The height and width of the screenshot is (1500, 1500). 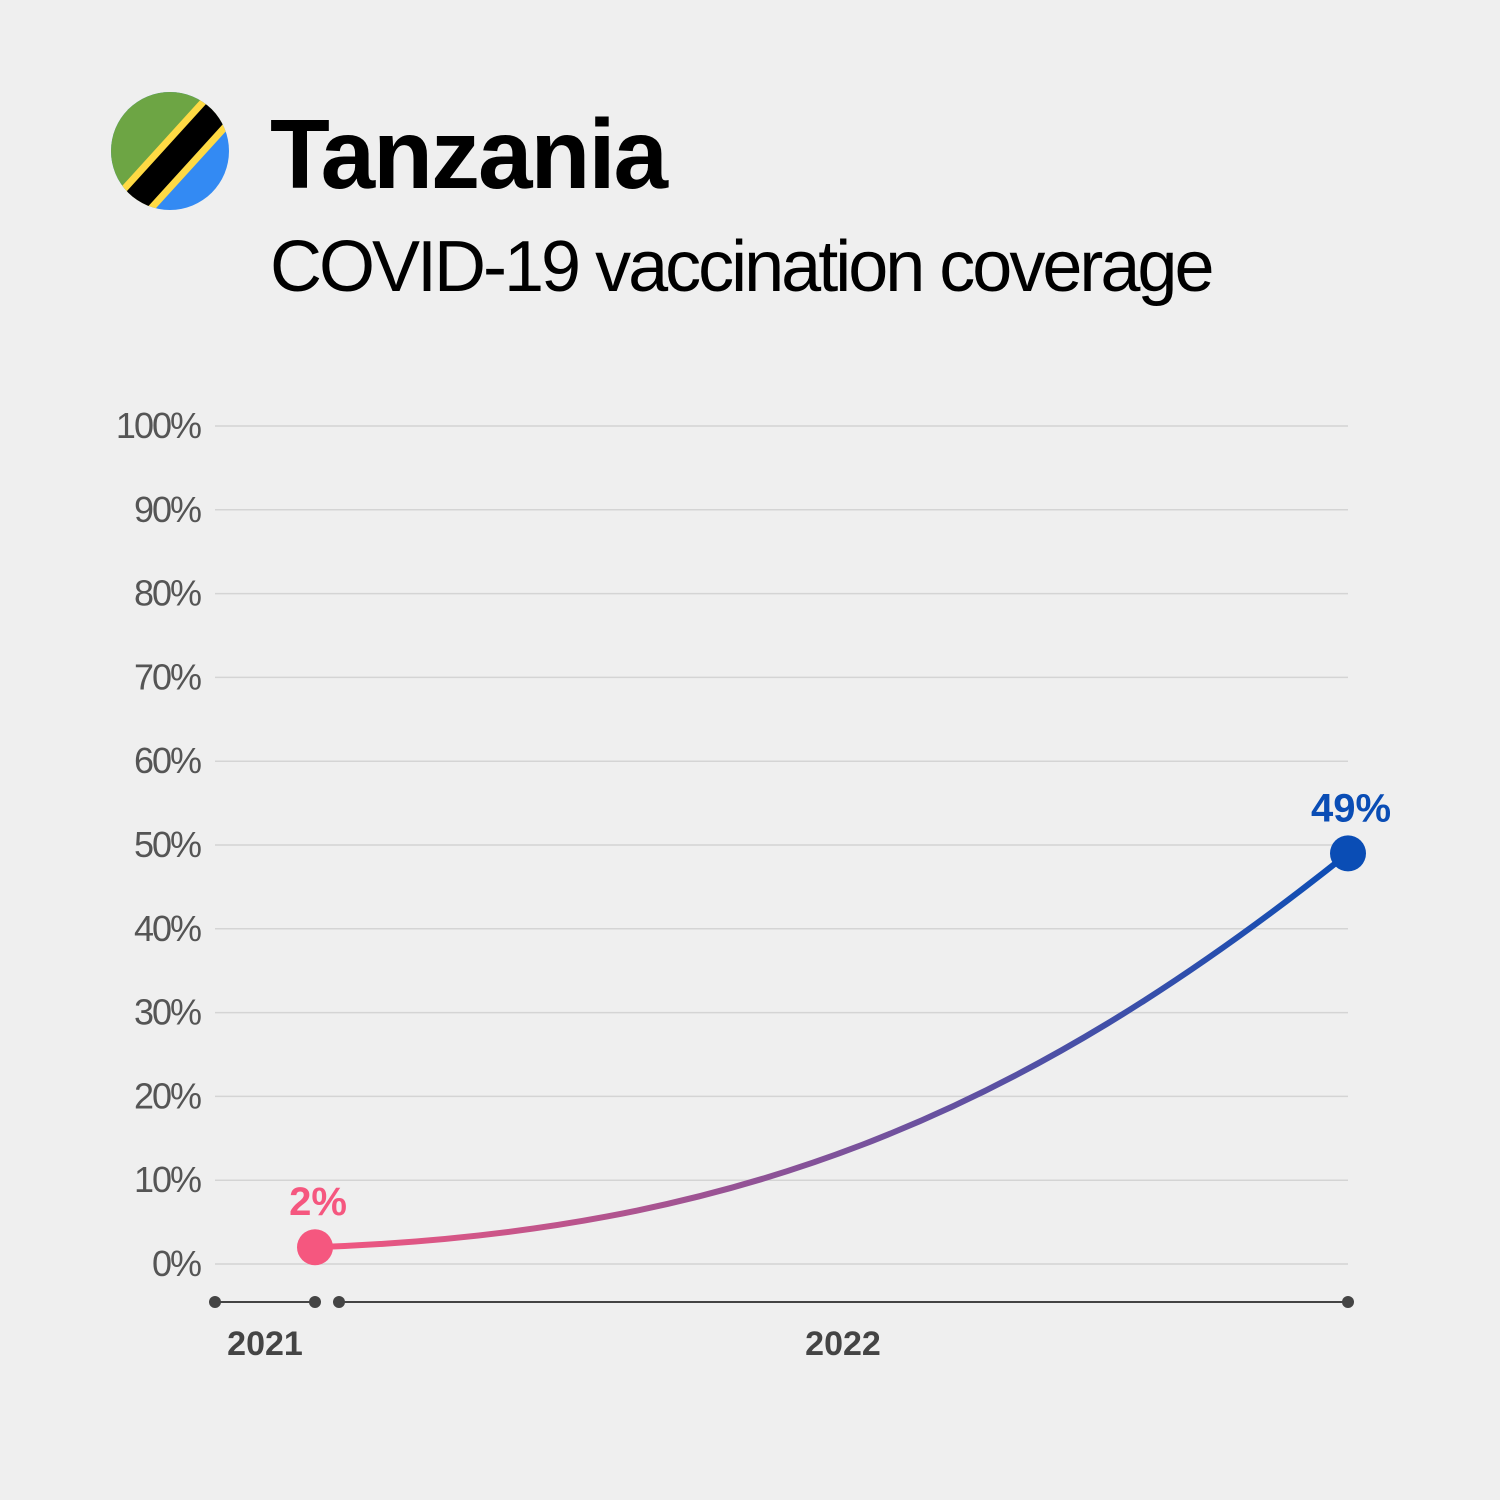 What do you see at coordinates (167, 844) in the screenshot?
I see `y-tick-label: 50%` at bounding box center [167, 844].